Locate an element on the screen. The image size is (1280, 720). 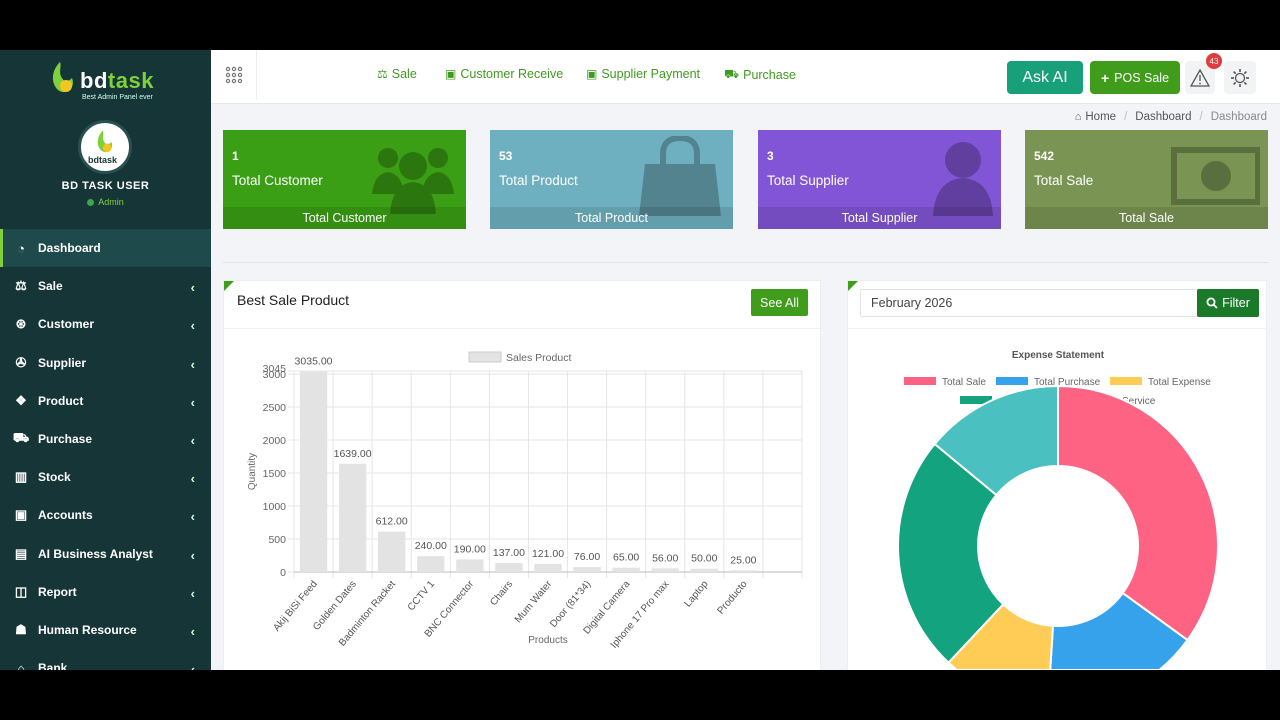
sidebar-item-label: Supplier is located at coordinates (62, 362).